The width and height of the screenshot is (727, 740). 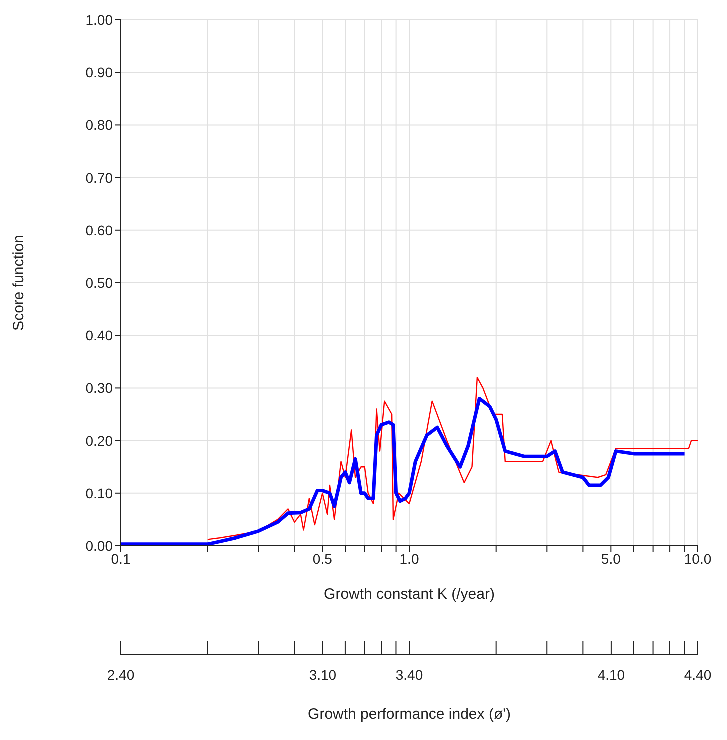 I want to click on y-tick-label: 0.10, so click(x=100, y=493).